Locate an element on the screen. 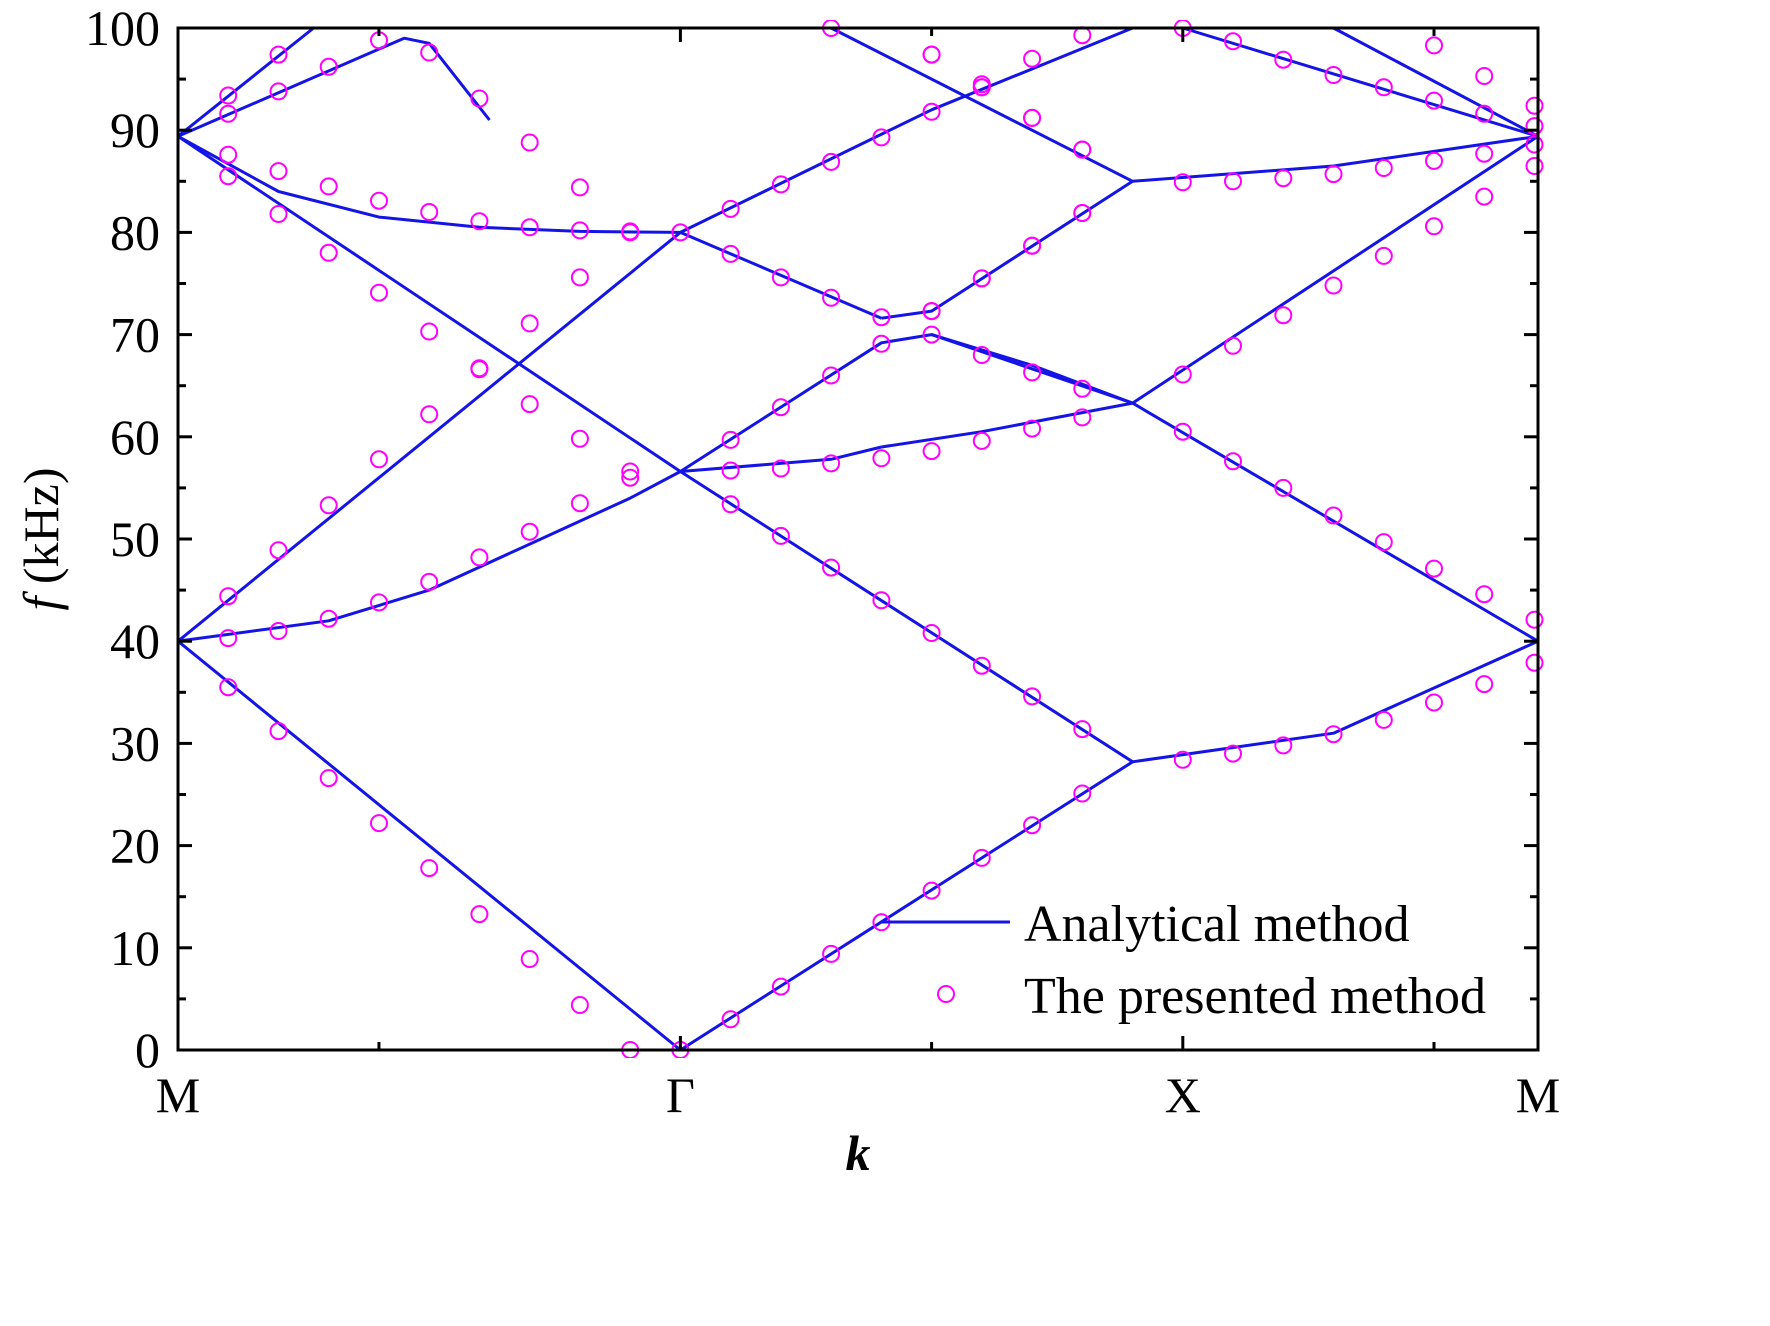 This screenshot has height=1326, width=1770. y-tick-label: 40 is located at coordinates (135, 641).